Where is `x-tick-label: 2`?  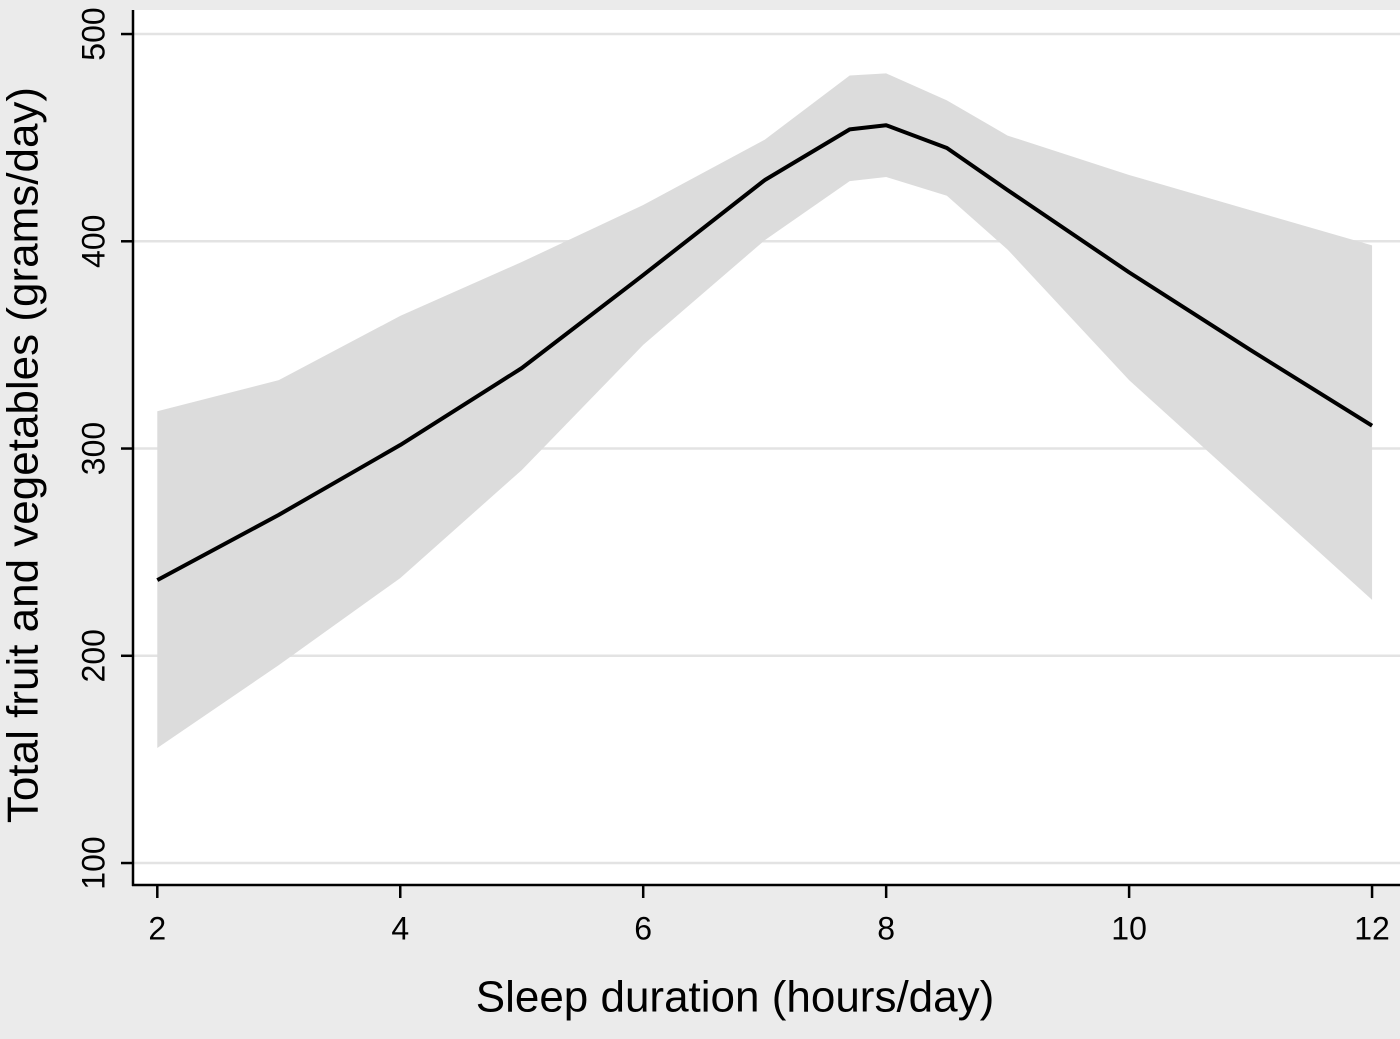
x-tick-label: 2 is located at coordinates (157, 928).